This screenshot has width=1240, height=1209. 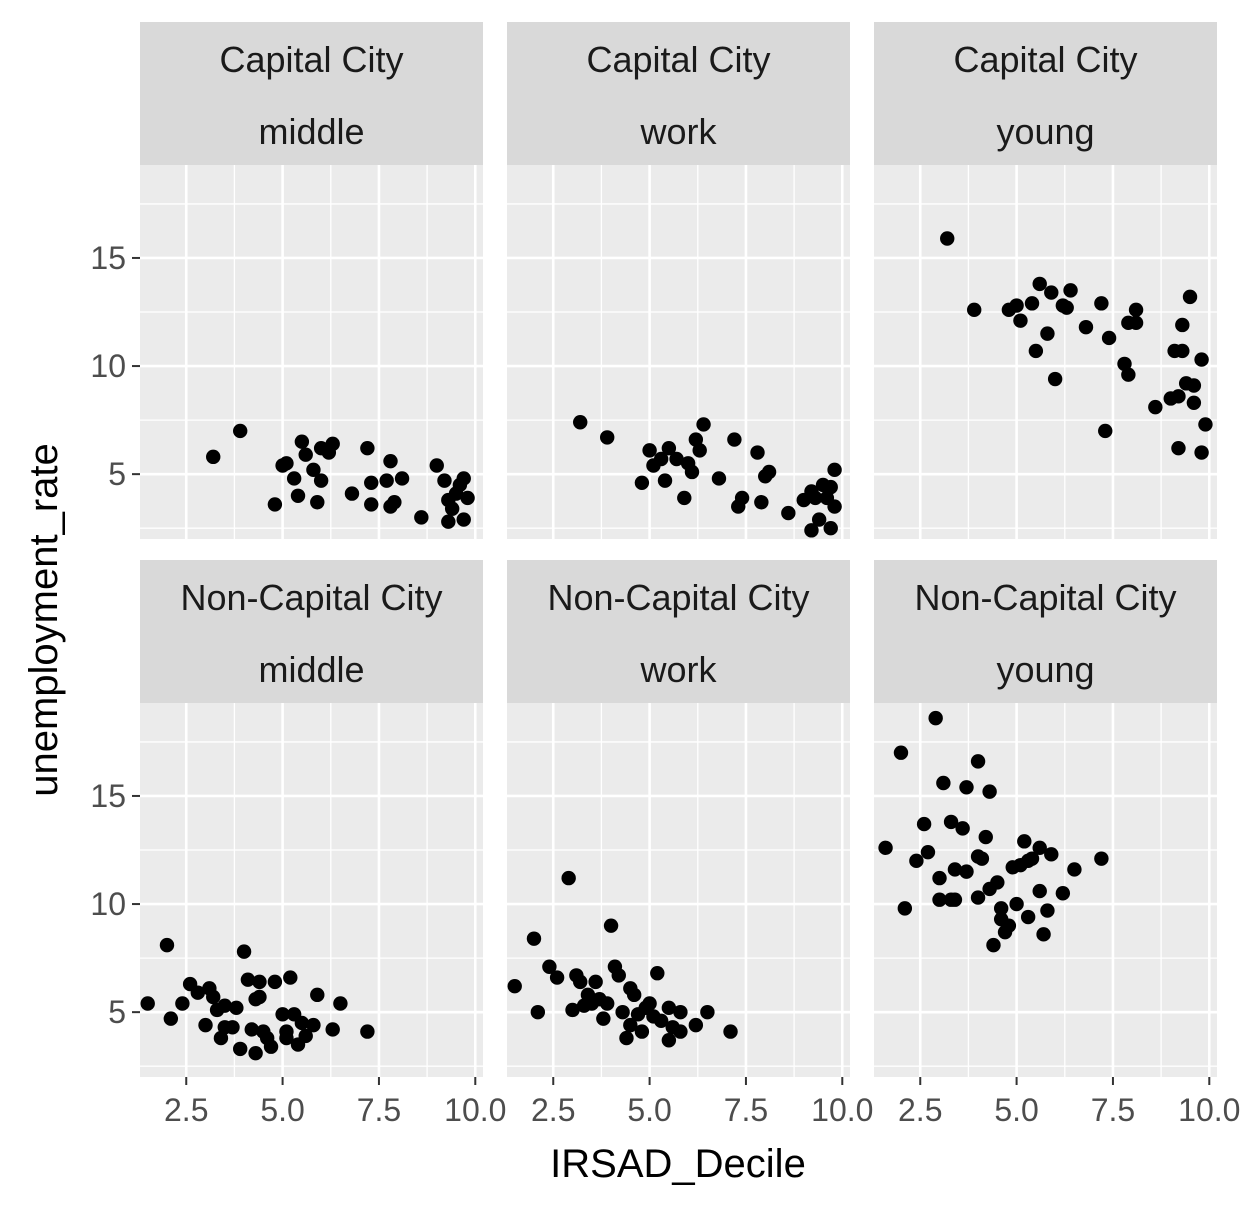 I want to click on x-tick-label: 10.0, so click(x=475, y=1110).